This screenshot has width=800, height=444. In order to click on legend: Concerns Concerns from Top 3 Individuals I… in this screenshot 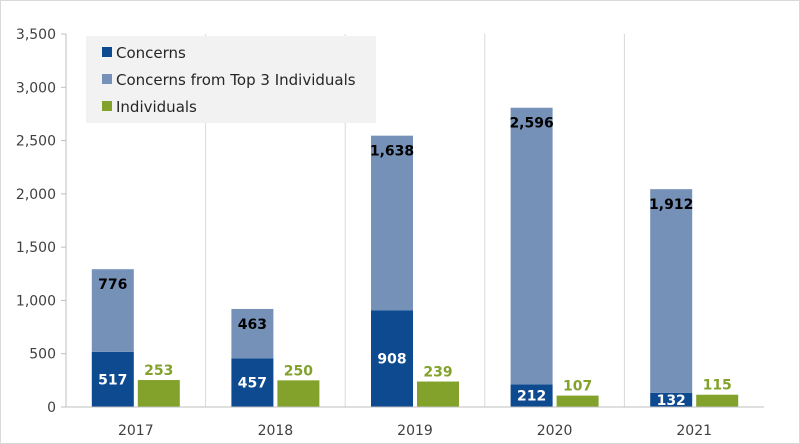, I will do `click(231, 79)`.